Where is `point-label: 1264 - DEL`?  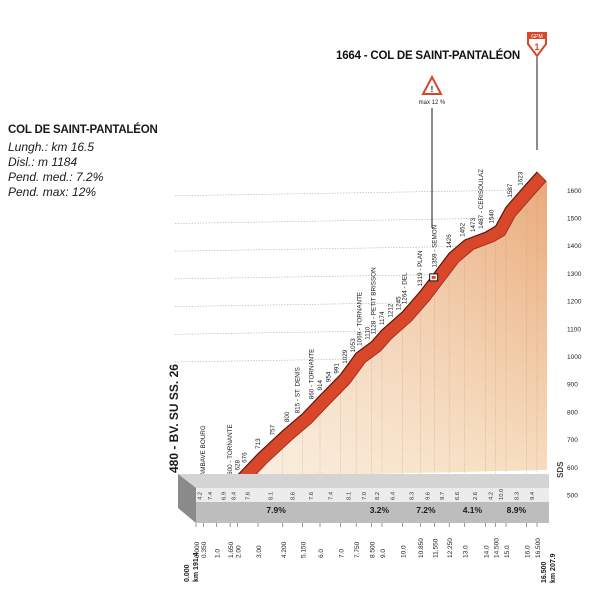 point-label: 1264 - DEL is located at coordinates (405, 288).